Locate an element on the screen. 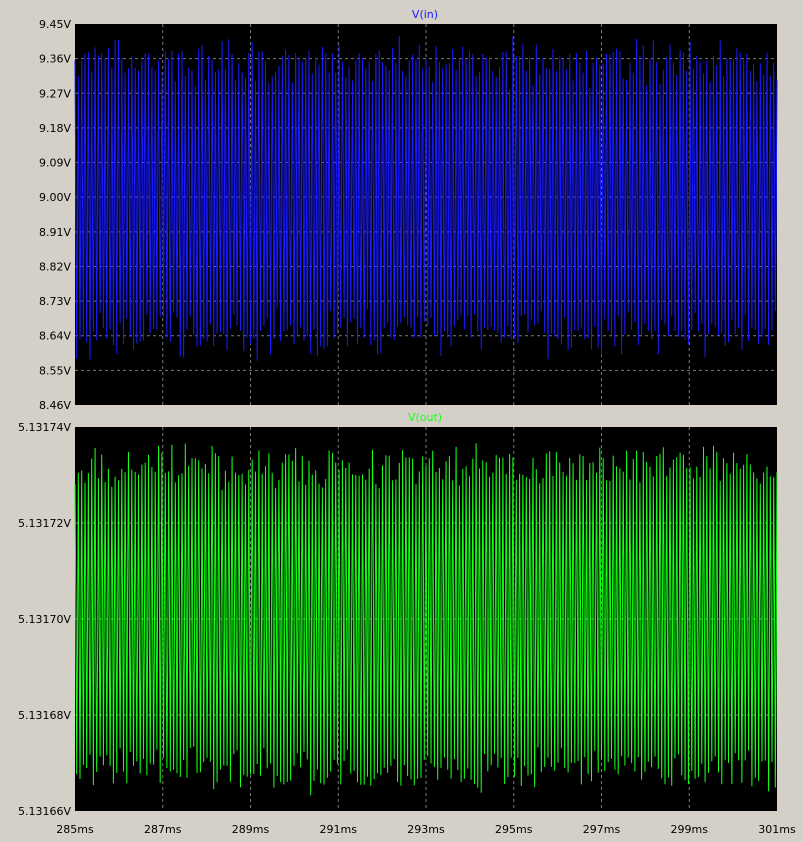 The image size is (803, 842). y-tick-label: 8.46V is located at coordinates (55, 405).